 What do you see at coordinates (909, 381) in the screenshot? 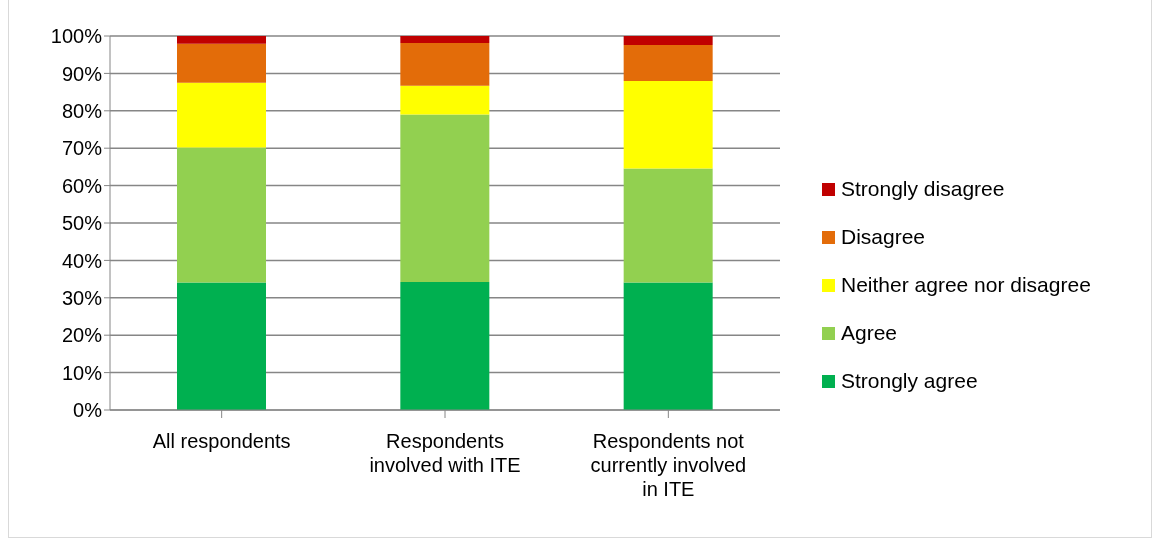
I see `legend-label: Strongly agree` at bounding box center [909, 381].